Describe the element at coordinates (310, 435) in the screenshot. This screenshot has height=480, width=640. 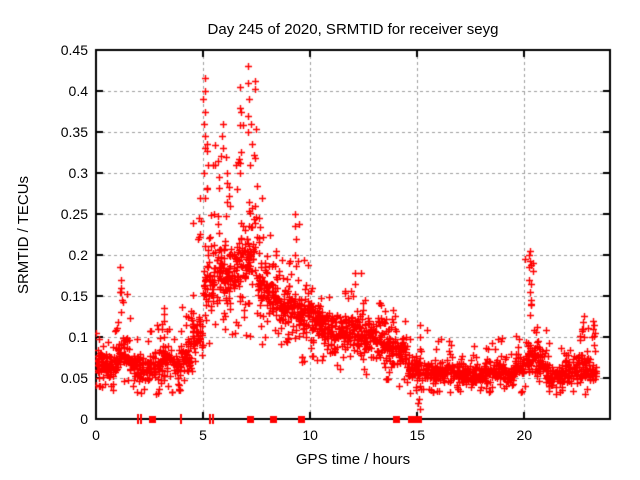
I see `x-tick-label: 10` at that location.